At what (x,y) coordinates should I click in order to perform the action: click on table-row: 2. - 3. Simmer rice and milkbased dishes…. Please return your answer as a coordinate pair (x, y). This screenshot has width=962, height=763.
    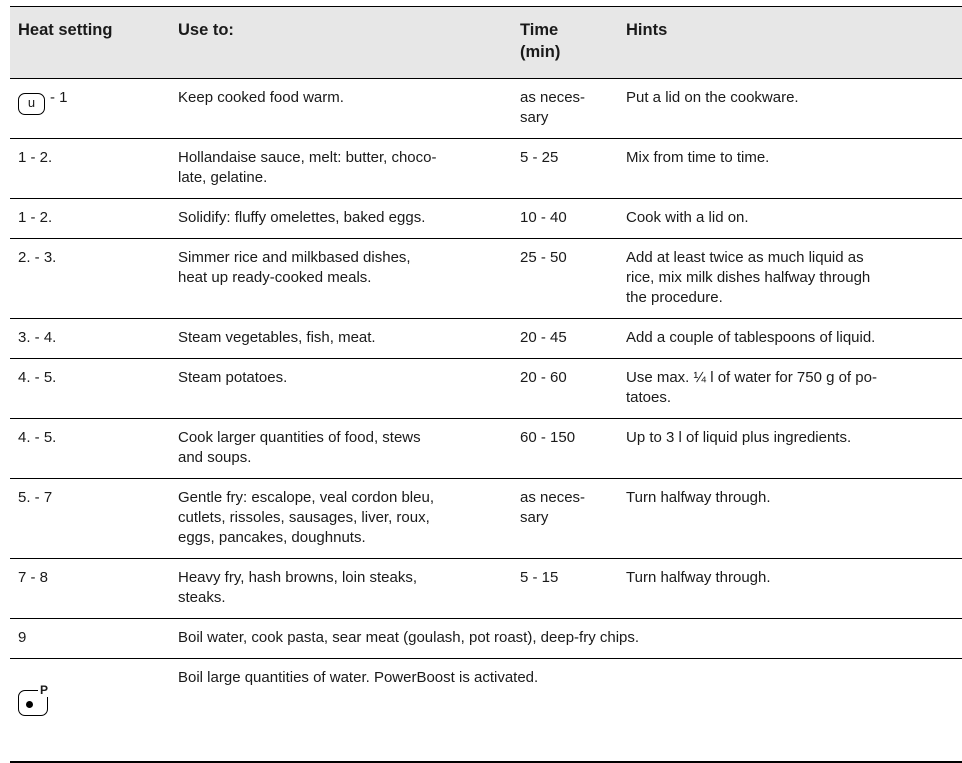
    Looking at the image, I should click on (486, 279).